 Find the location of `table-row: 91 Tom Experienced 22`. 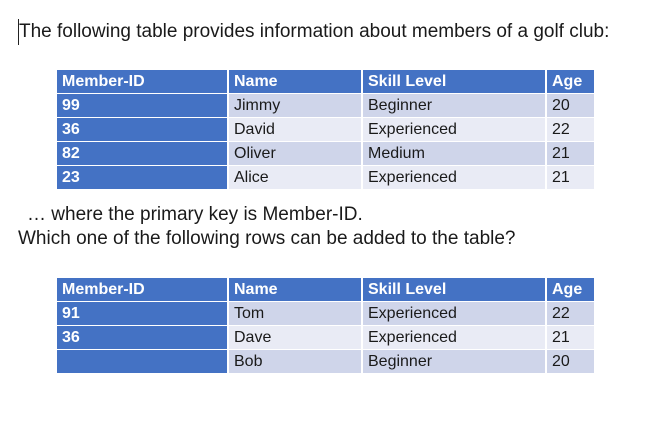

table-row: 91 Tom Experienced 22 is located at coordinates (325, 313).